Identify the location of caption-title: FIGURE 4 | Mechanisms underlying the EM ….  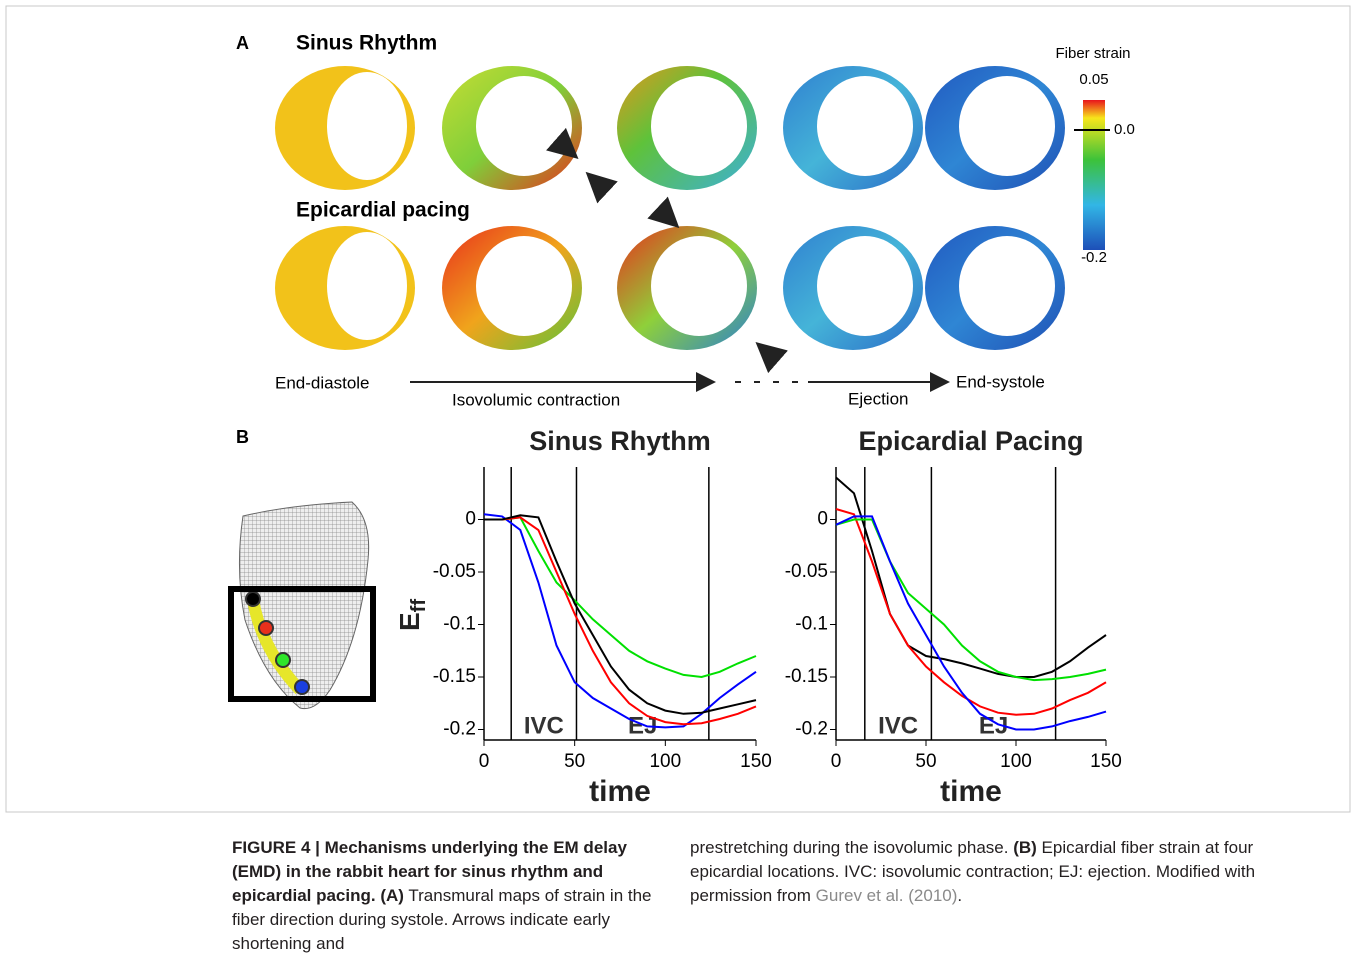
(429, 871).